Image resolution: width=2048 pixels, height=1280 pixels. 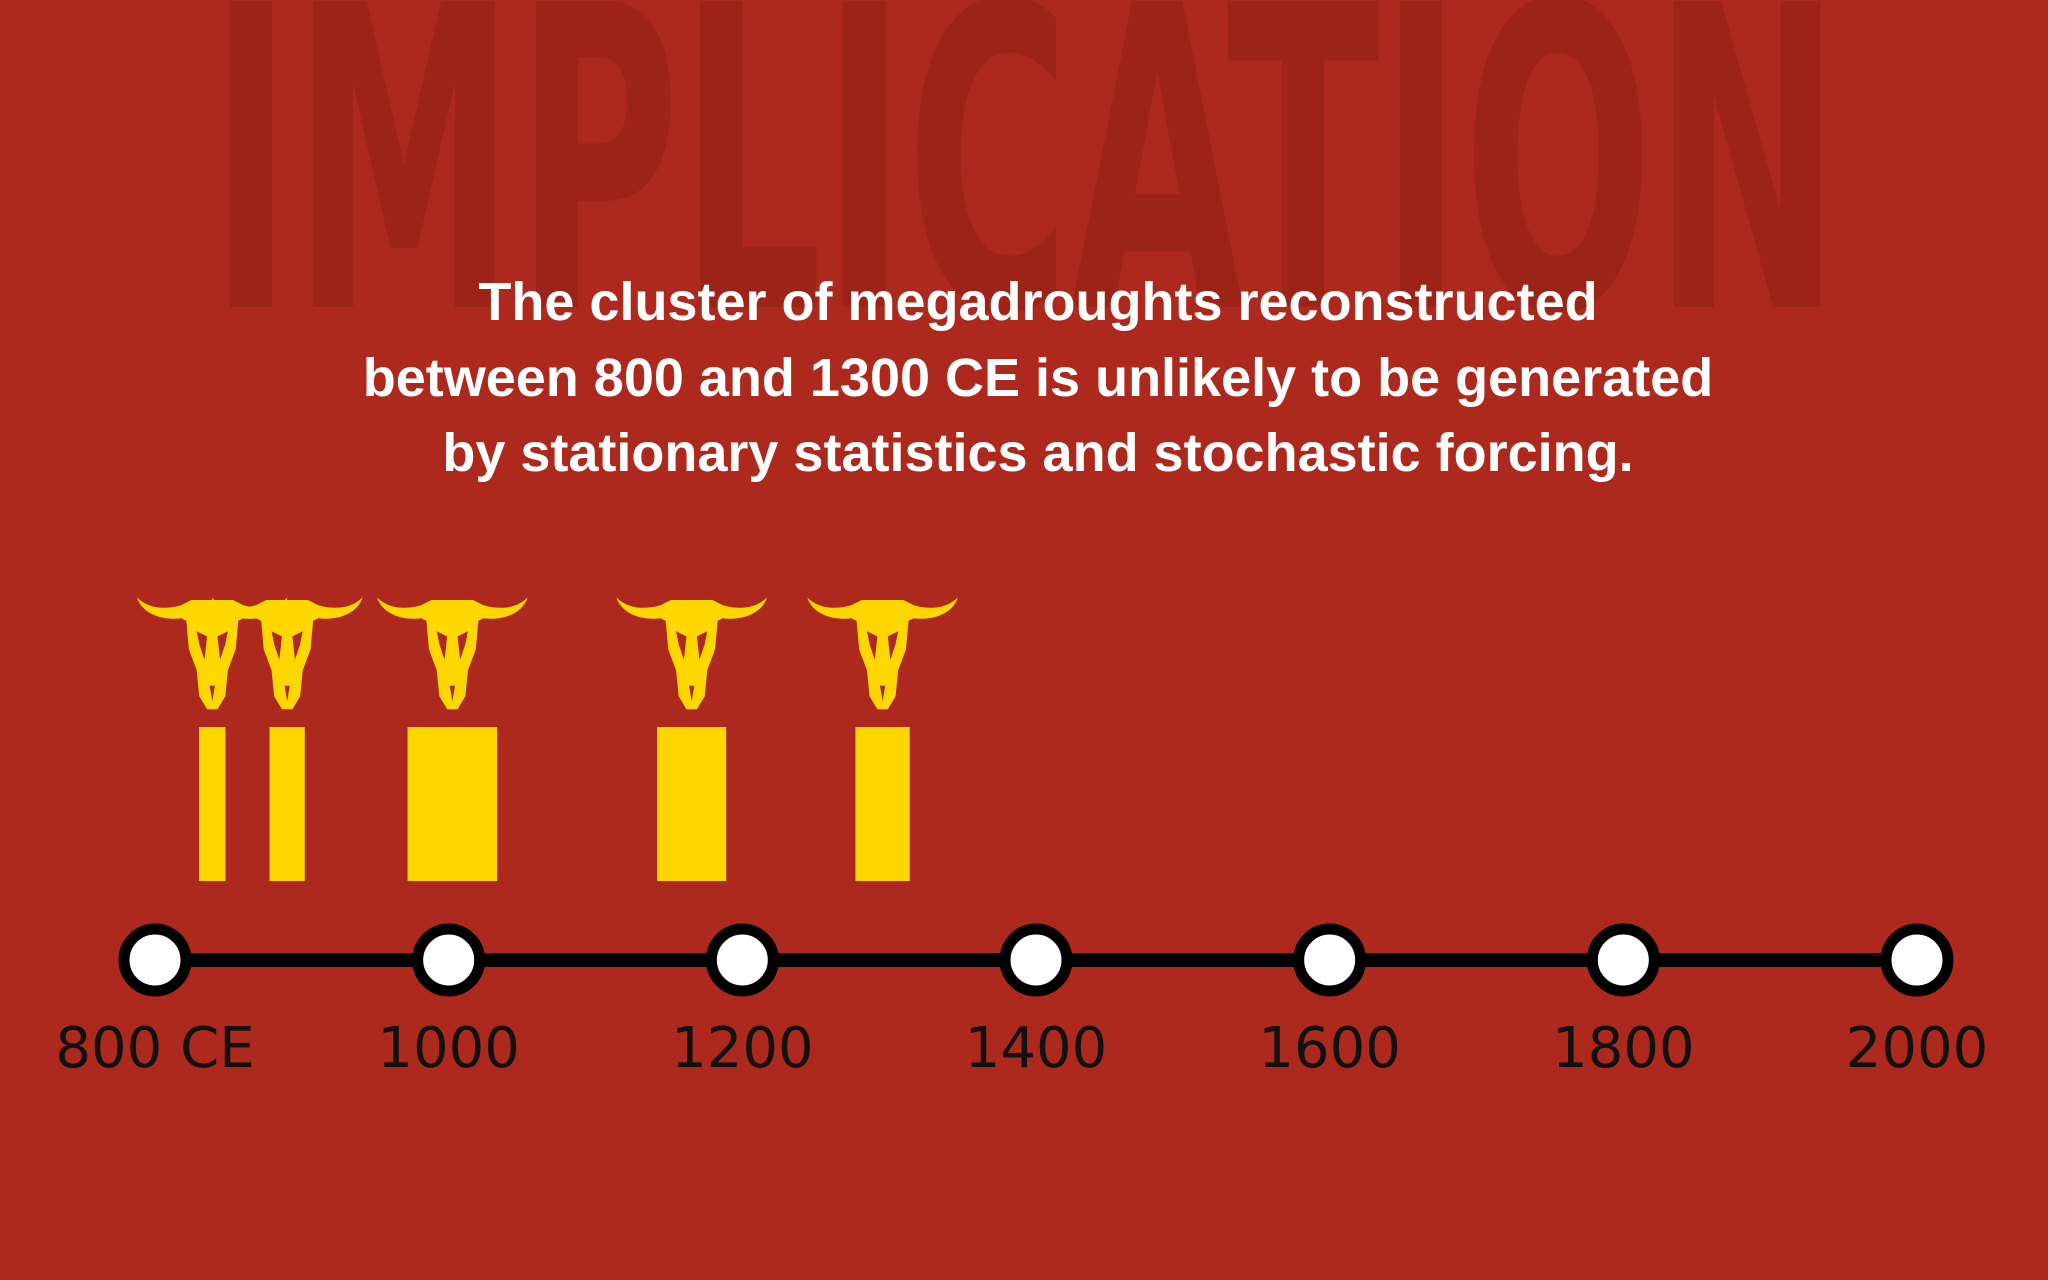 What do you see at coordinates (1329, 1048) in the screenshot?
I see `x-tick-label: 1600` at bounding box center [1329, 1048].